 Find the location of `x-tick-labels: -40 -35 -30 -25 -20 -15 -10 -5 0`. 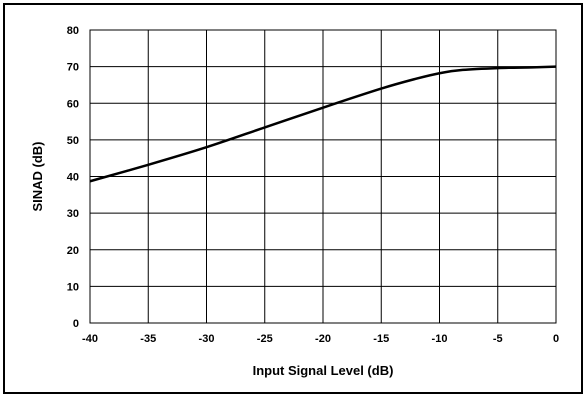

x-tick-labels: -40 -35 -30 -25 -20 -15 -10 -5 0 is located at coordinates (320, 339).